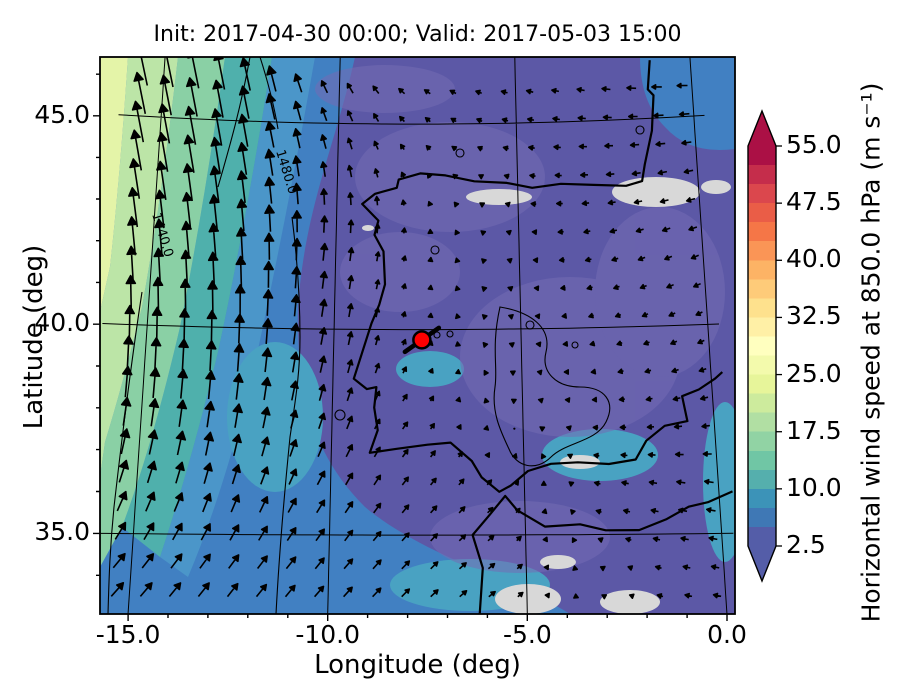  I want to click on colorbar-tick-label: 17.5, so click(814, 430).